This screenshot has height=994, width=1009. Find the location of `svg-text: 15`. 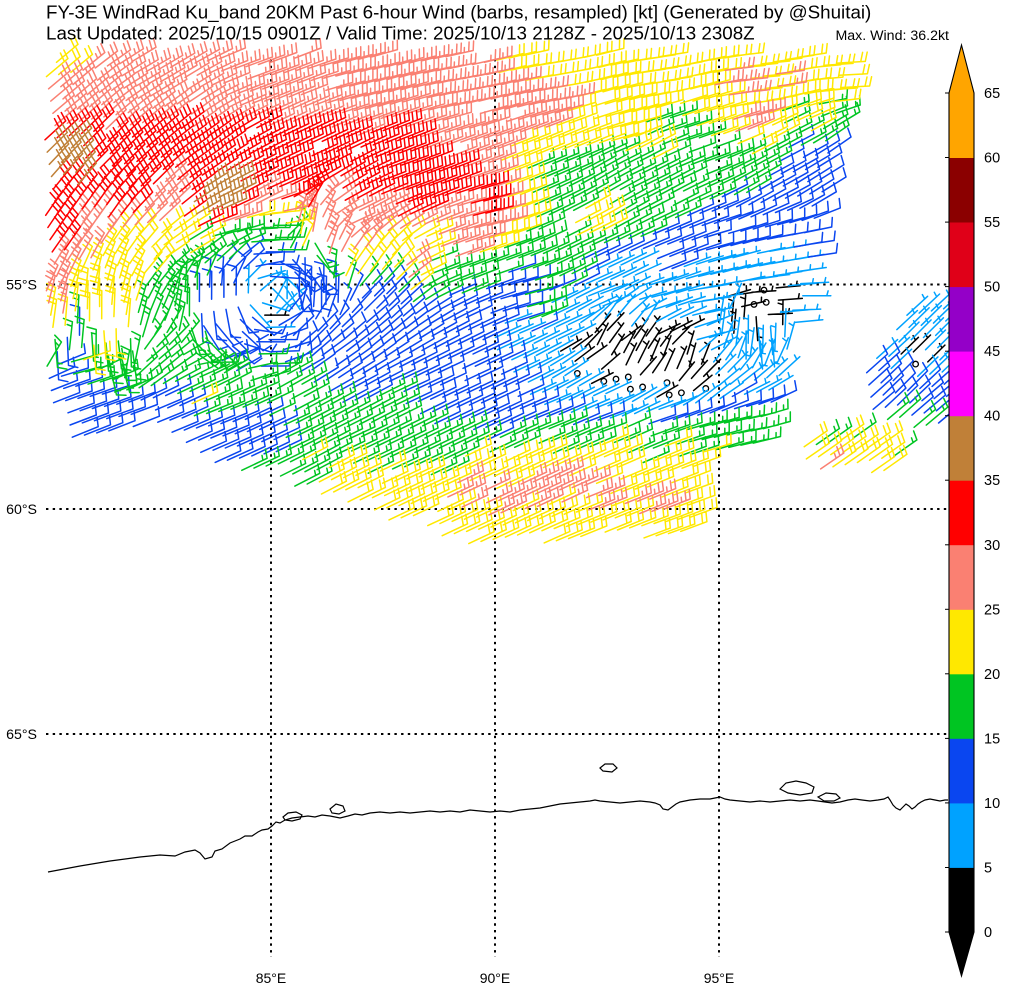

svg-text: 15 is located at coordinates (992, 739).